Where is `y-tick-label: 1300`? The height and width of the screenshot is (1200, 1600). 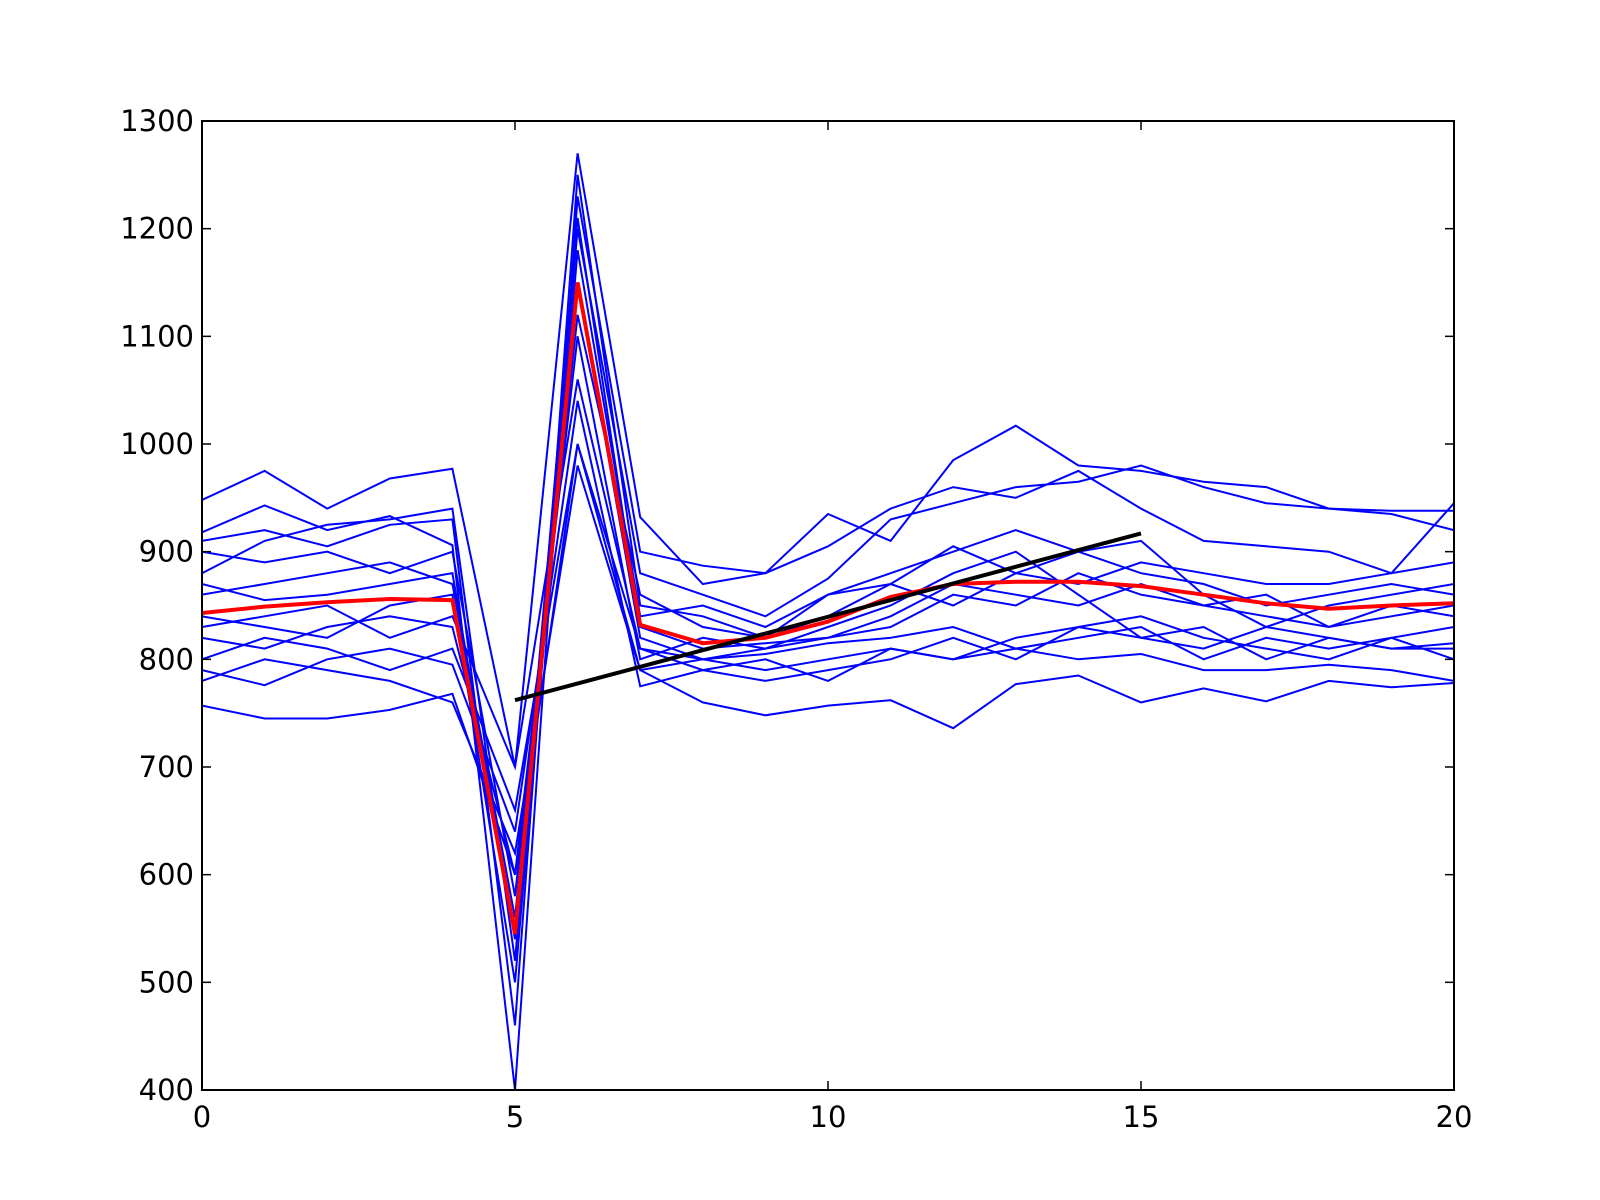 y-tick-label: 1300 is located at coordinates (157, 121).